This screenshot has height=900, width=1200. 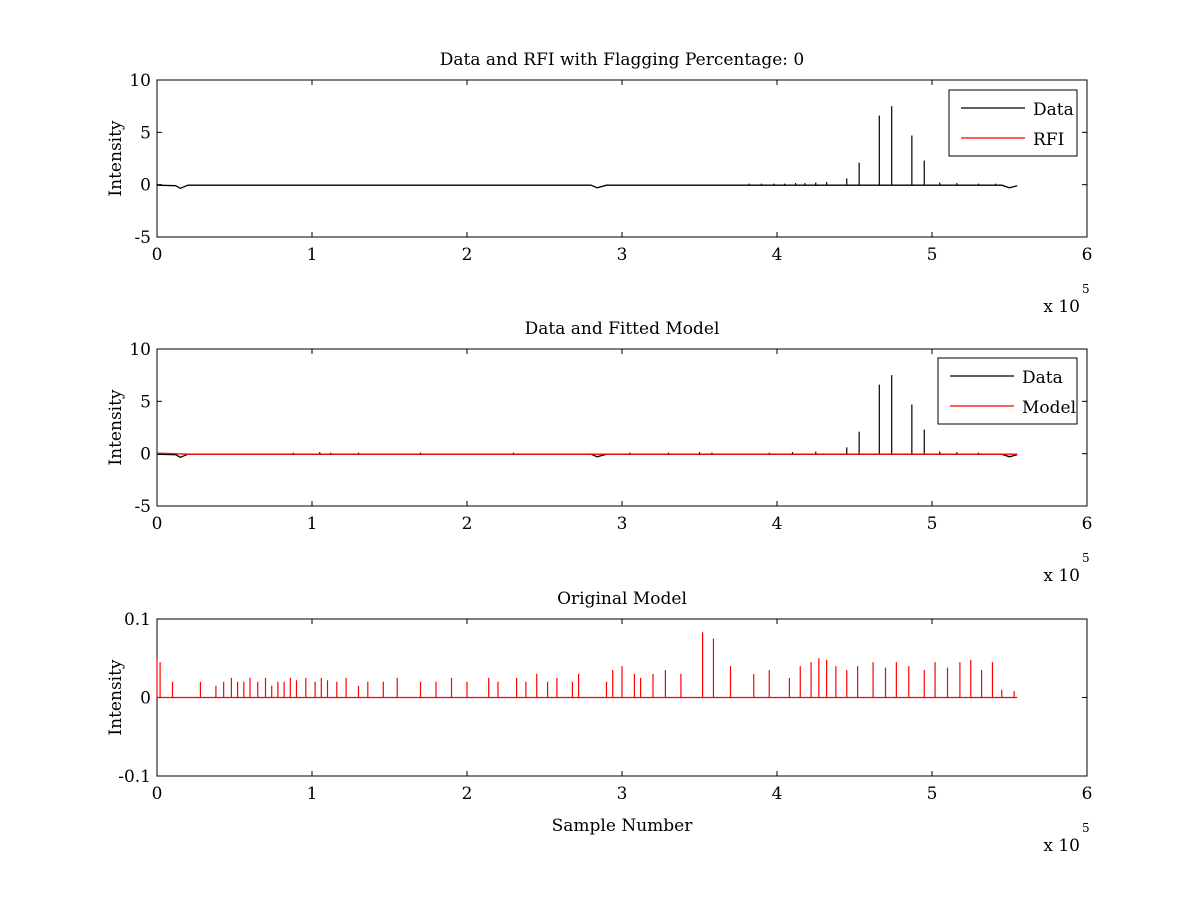 What do you see at coordinates (1048, 140) in the screenshot?
I see `legend-label: RFI` at bounding box center [1048, 140].